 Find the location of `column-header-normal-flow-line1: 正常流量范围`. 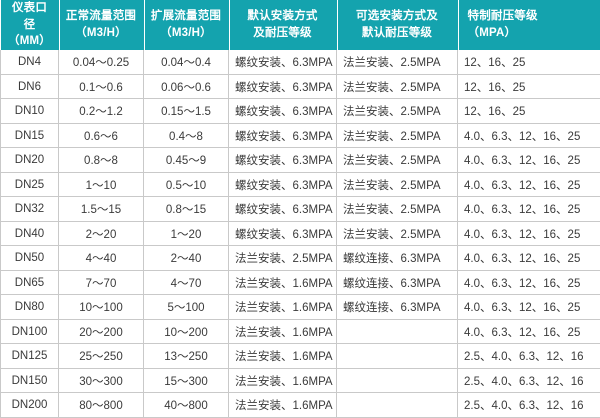

column-header-normal-flow-line1: 正常流量范围 is located at coordinates (101, 16).